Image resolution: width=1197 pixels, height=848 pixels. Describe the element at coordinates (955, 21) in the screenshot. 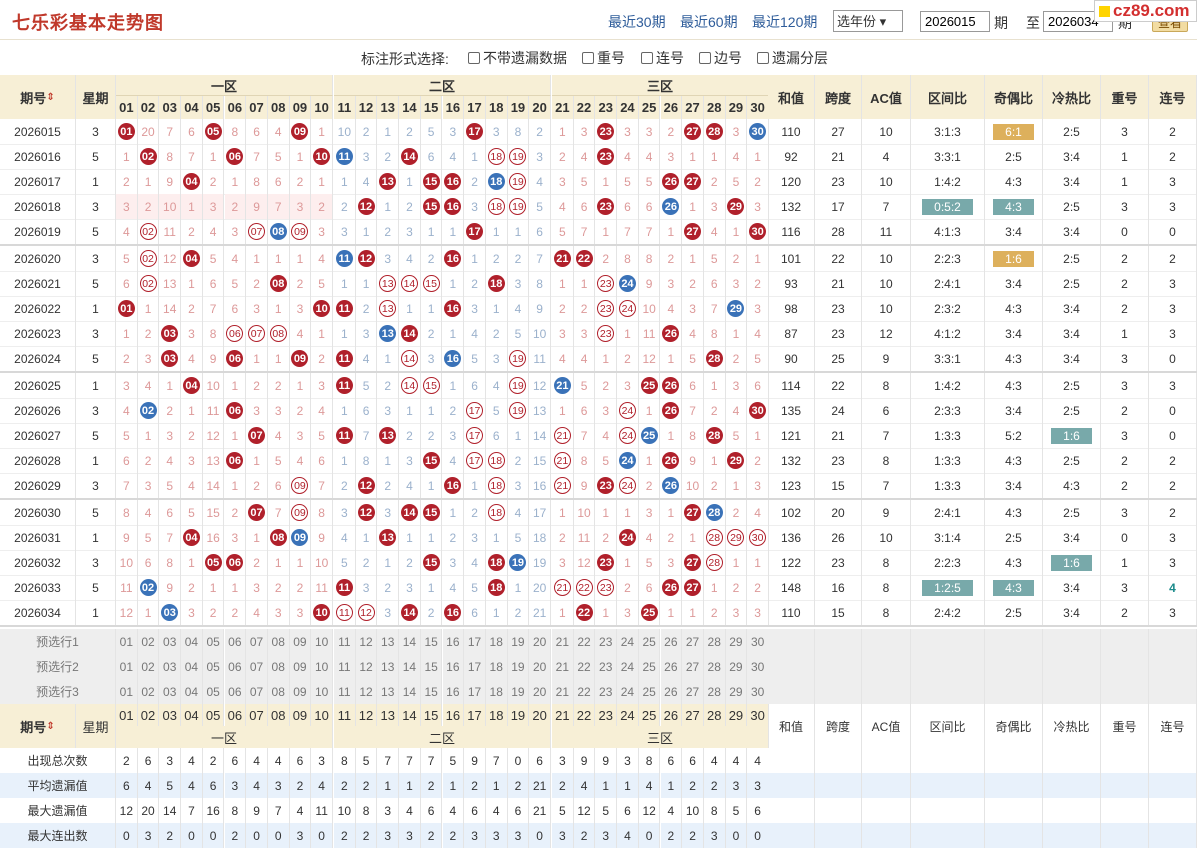

I see `from-issue-input` at that location.